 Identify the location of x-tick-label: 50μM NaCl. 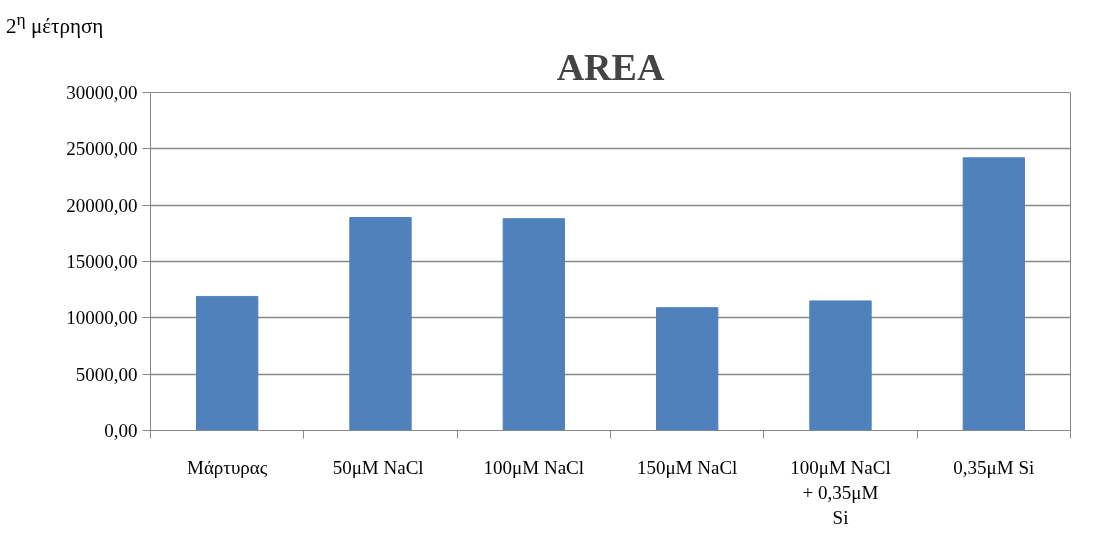
(378, 467).